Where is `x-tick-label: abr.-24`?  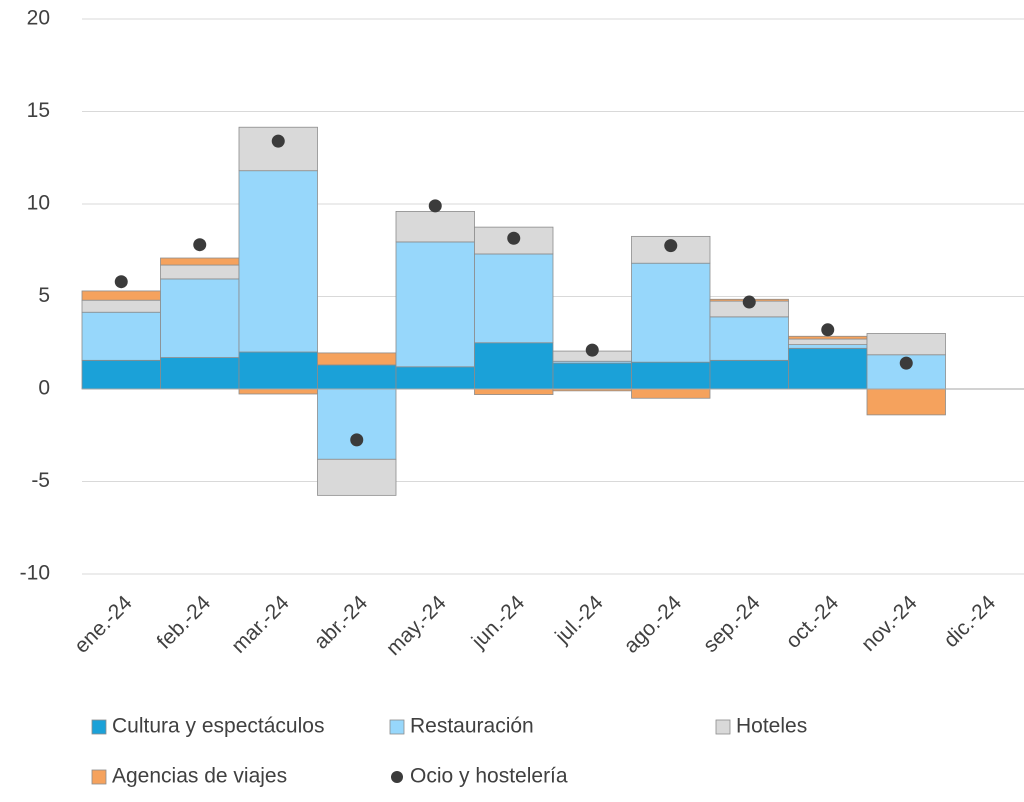 x-tick-label: abr.-24 is located at coordinates (341, 622).